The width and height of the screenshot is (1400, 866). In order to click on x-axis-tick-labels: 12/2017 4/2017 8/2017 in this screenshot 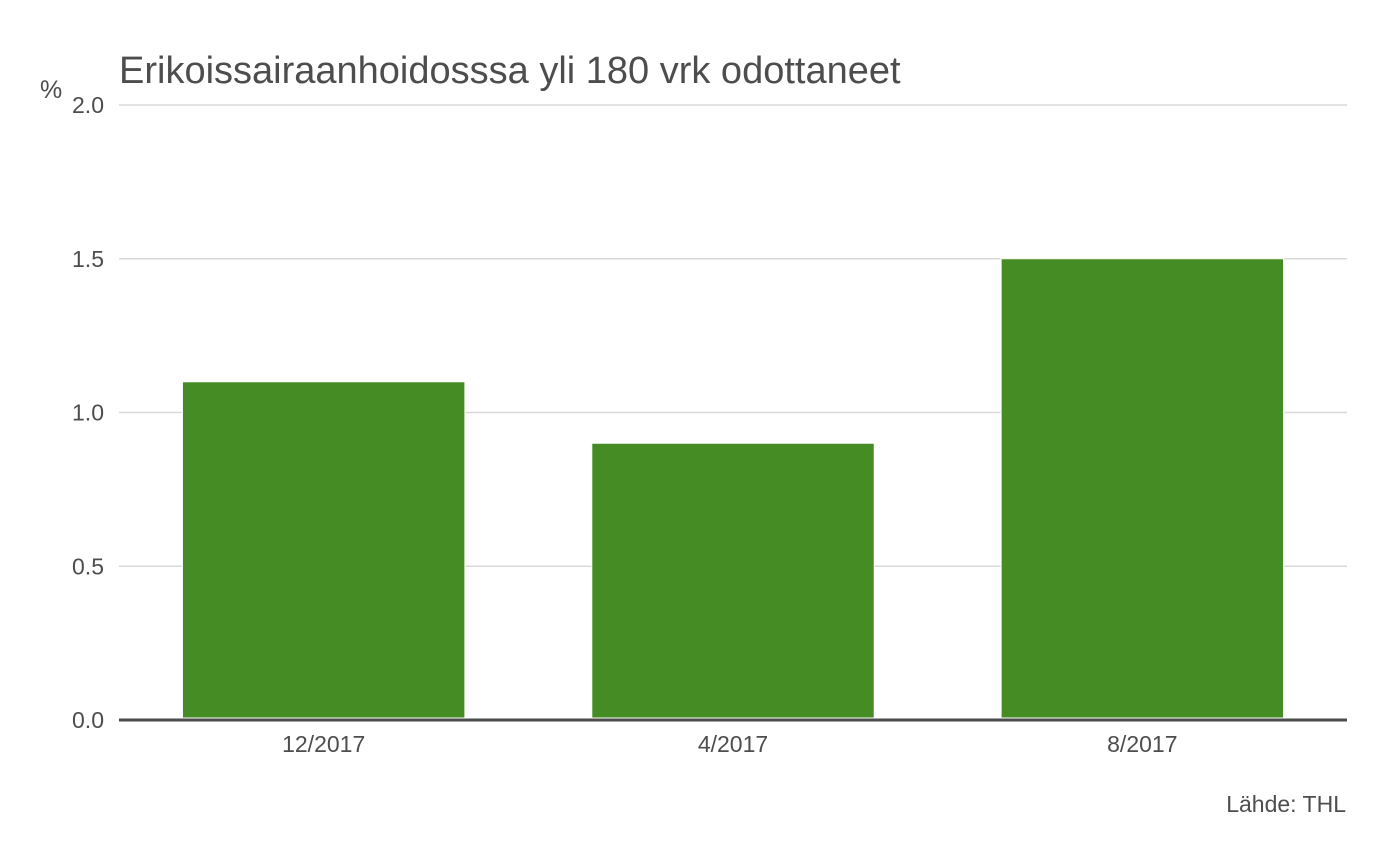, I will do `click(729, 744)`.